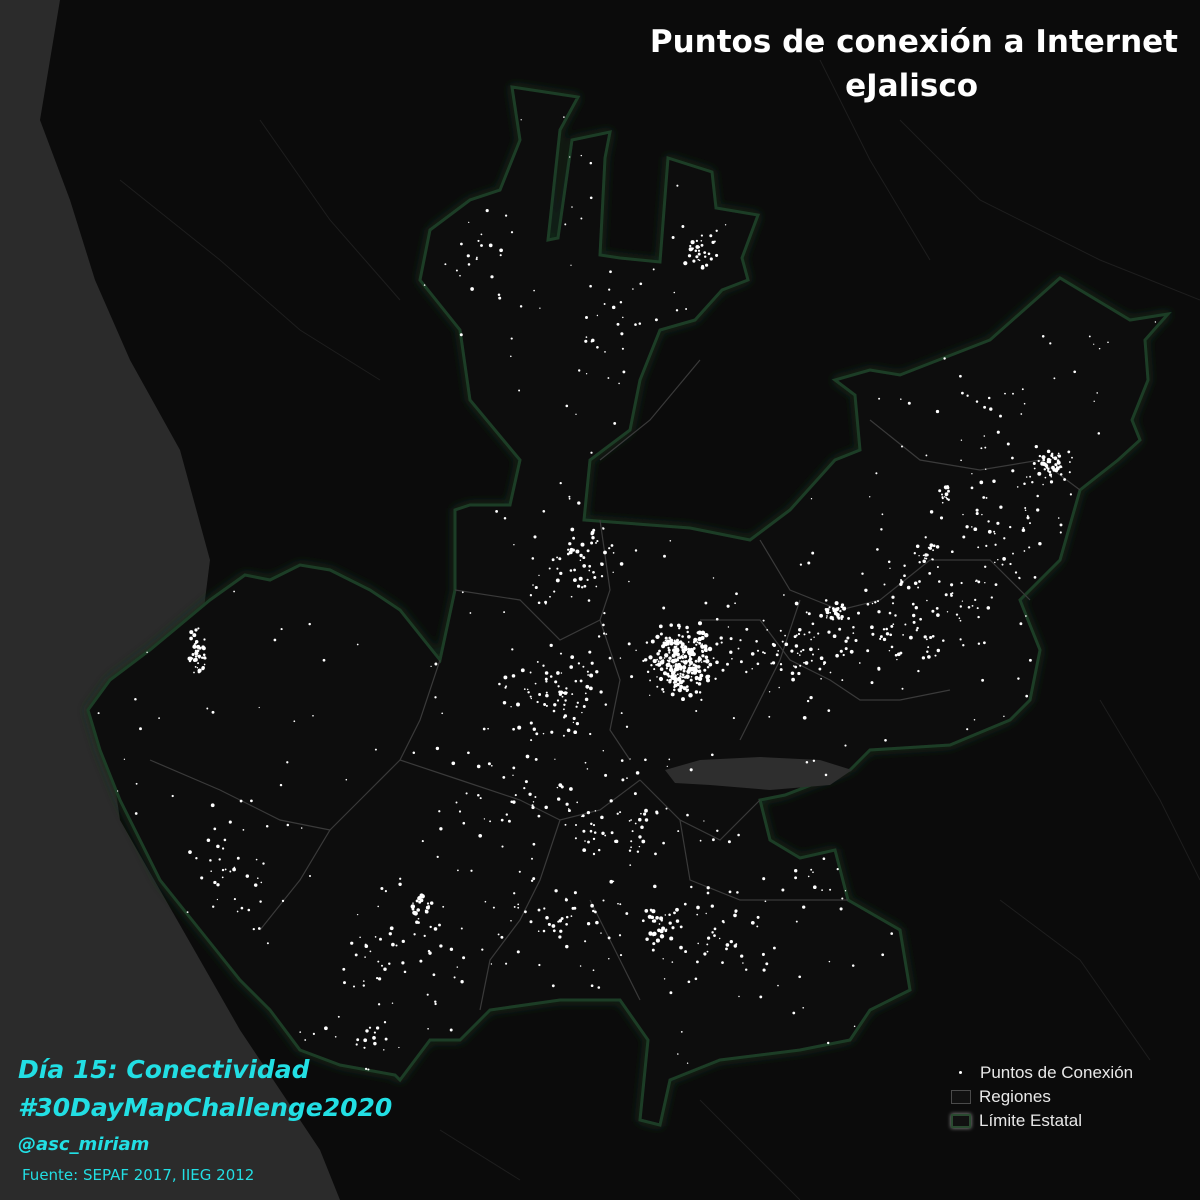 The height and width of the screenshot is (1200, 1200). Describe the element at coordinates (961, 1097) in the screenshot. I see `region-symbol-icon` at that location.